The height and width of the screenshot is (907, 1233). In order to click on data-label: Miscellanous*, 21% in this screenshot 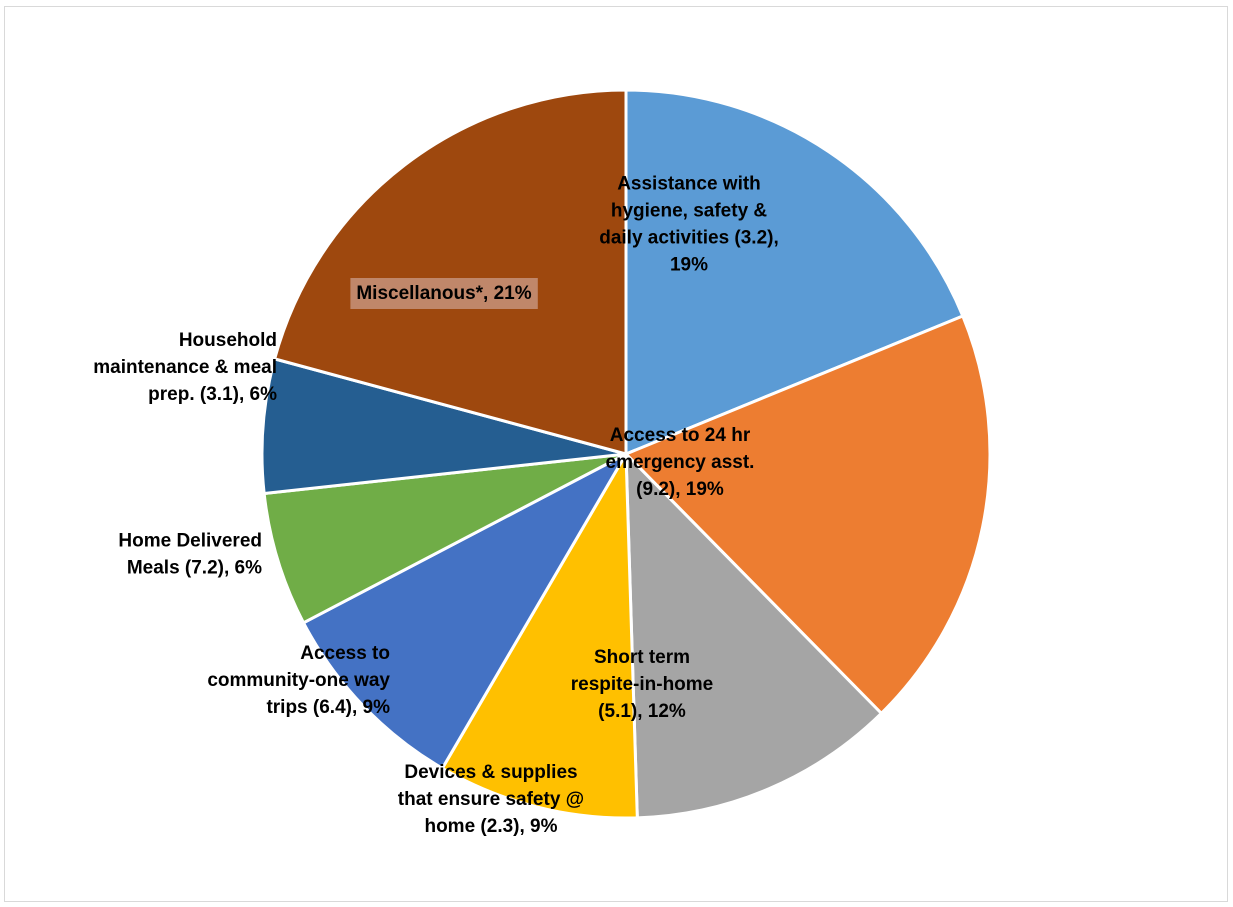, I will do `click(443, 293)`.